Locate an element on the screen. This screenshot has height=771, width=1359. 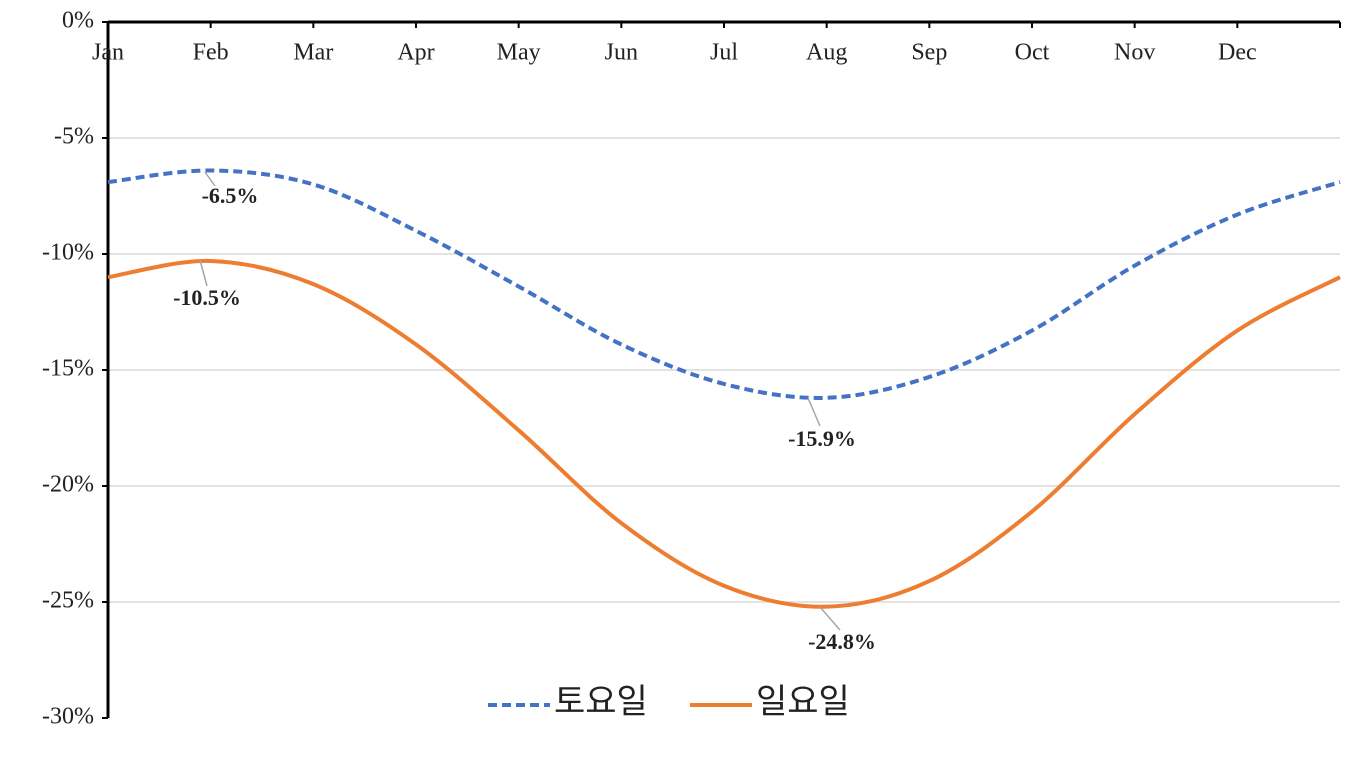
x-tick-label: Jul is located at coordinates (724, 53).